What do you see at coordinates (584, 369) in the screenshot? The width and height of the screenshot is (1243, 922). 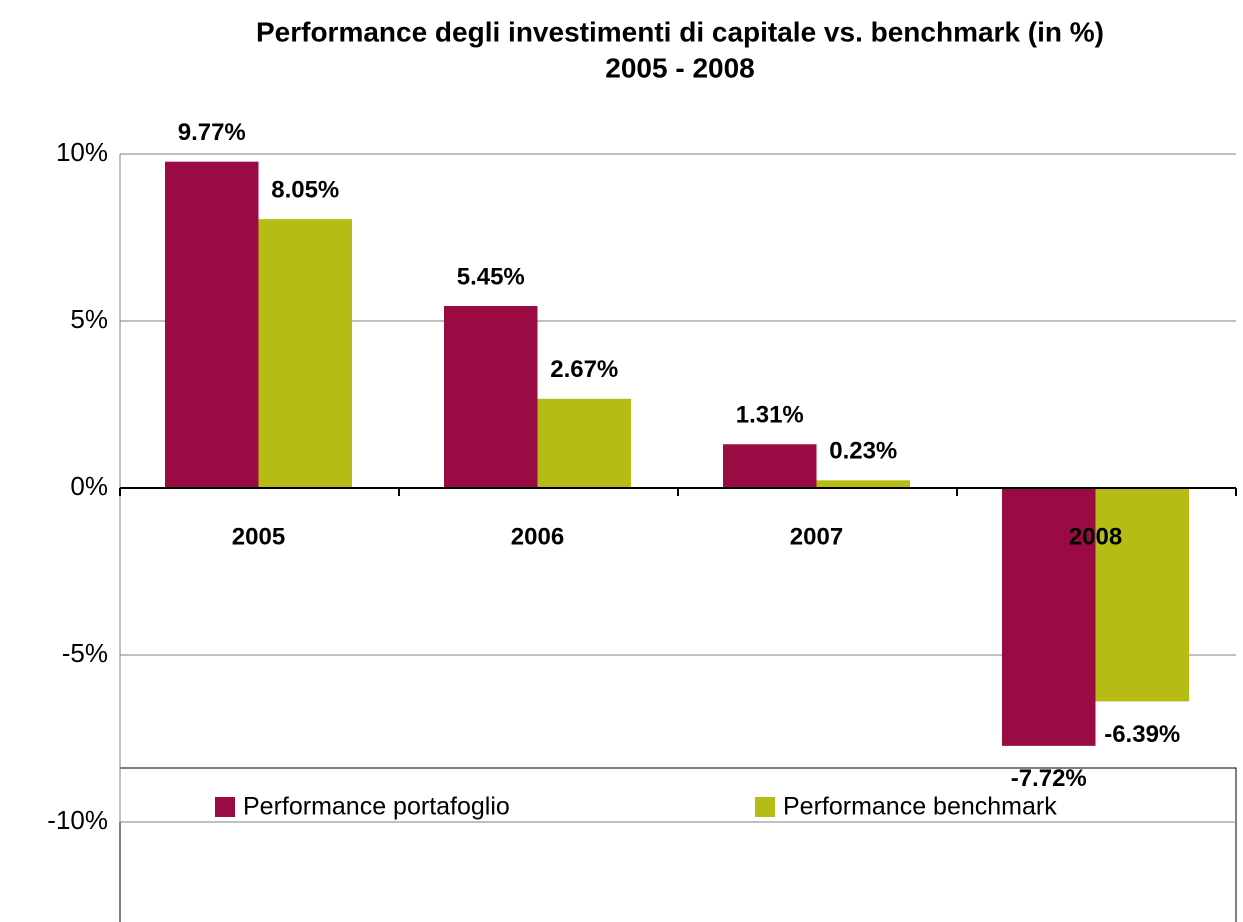 I see `data-label: 2.67%` at bounding box center [584, 369].